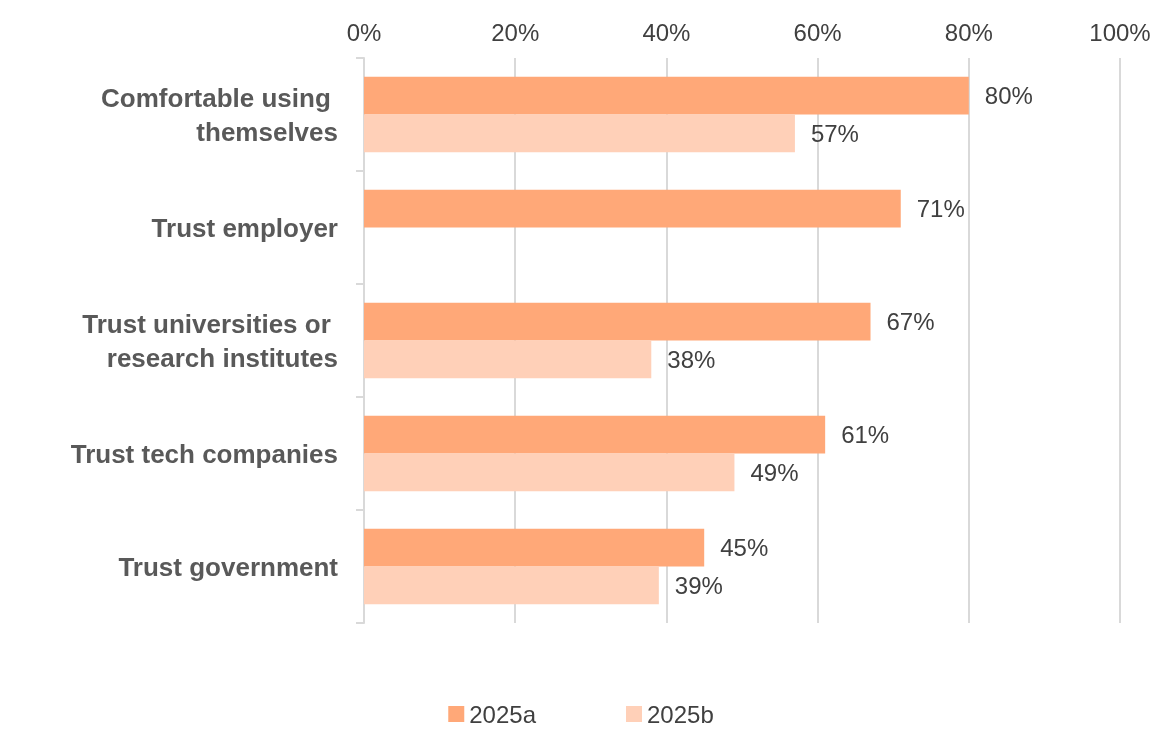 This screenshot has height=735, width=1162. I want to click on x-tick-label: 100%, so click(1120, 32).